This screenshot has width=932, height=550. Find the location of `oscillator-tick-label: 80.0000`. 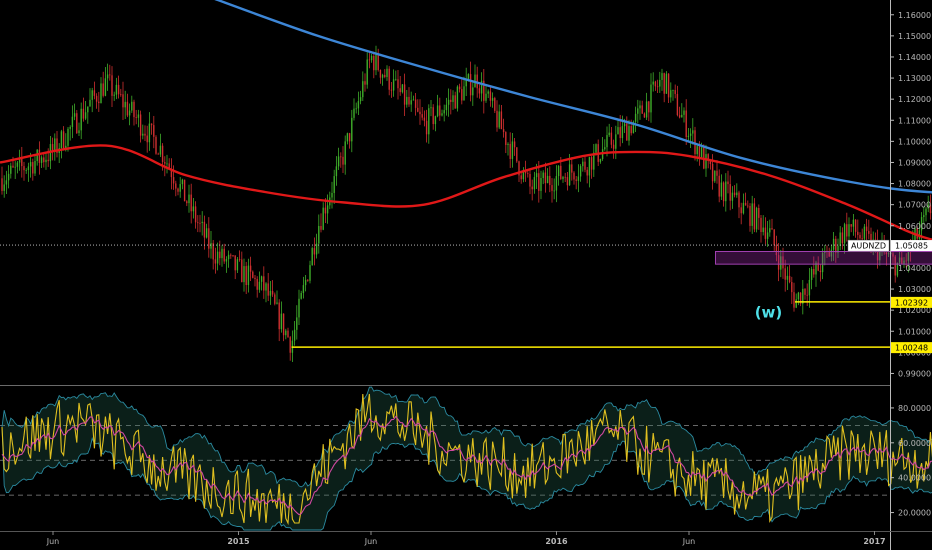

oscillator-tick-label: 80.0000 is located at coordinates (914, 408).